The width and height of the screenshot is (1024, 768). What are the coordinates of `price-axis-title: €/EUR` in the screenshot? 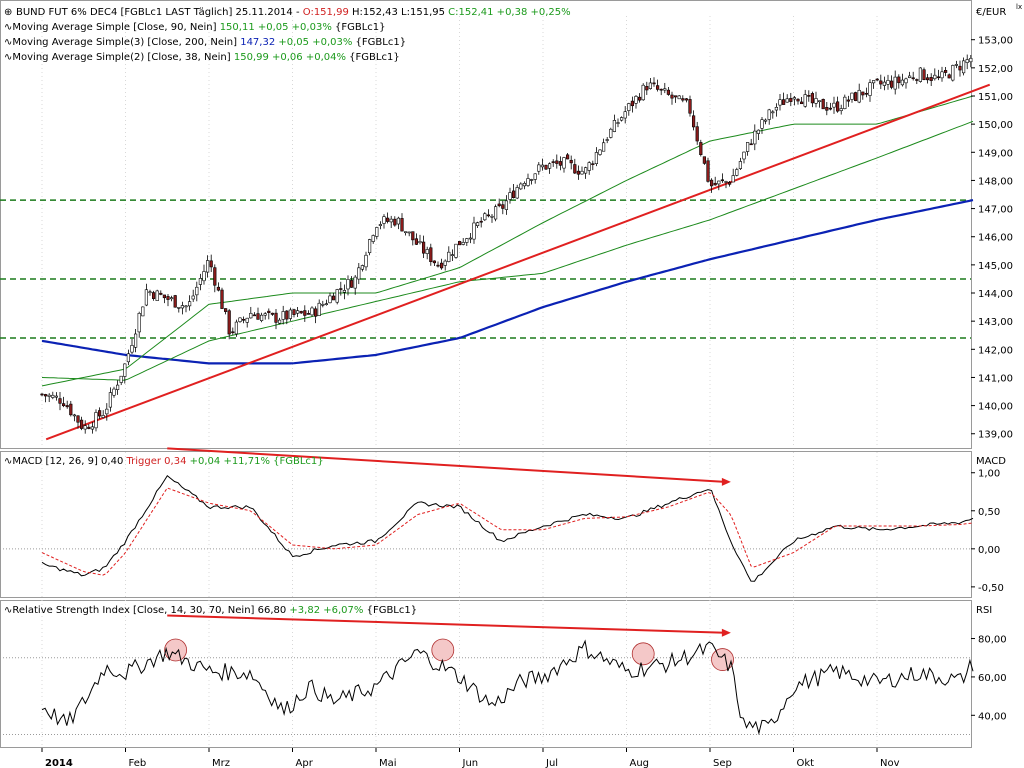 It's located at (991, 12).